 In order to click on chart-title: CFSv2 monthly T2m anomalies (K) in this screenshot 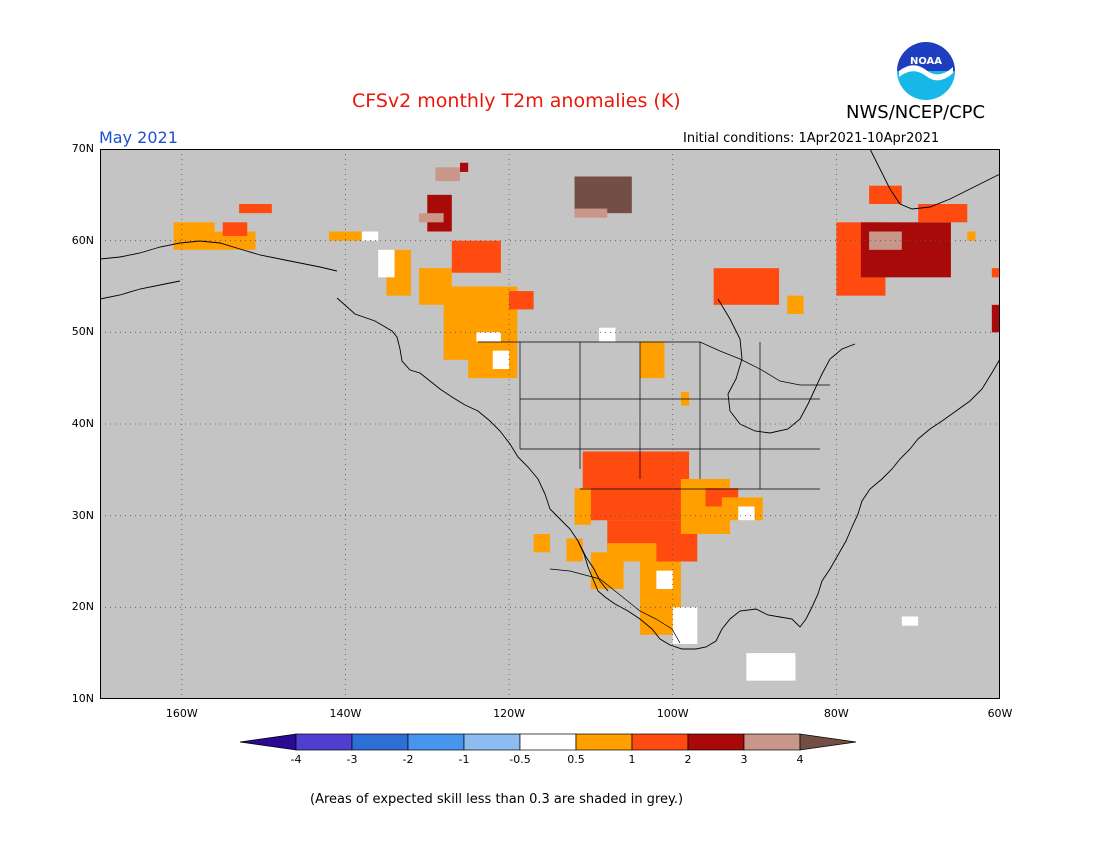, I will do `click(516, 101)`.